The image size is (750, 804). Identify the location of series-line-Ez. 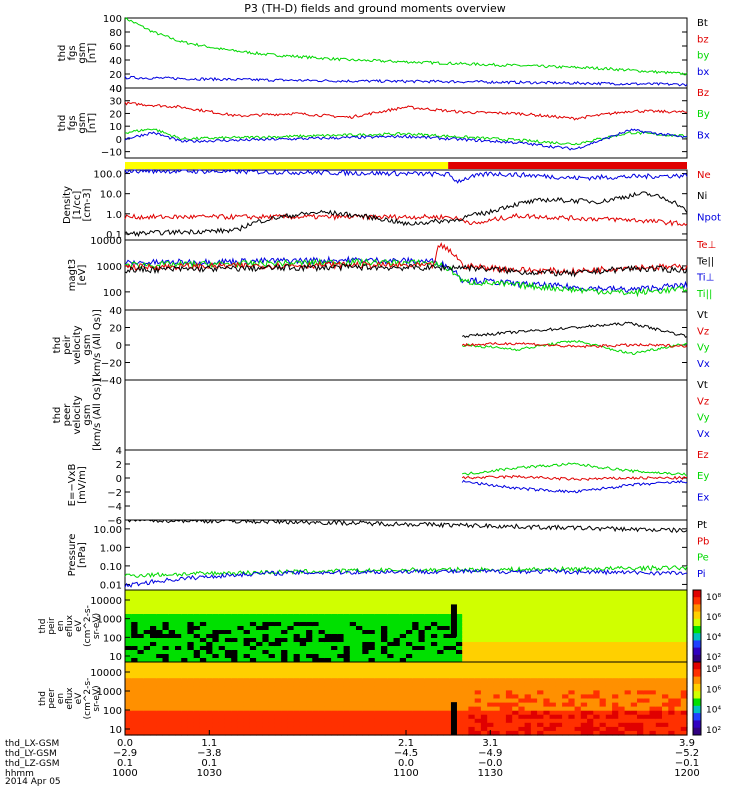
(574, 477).